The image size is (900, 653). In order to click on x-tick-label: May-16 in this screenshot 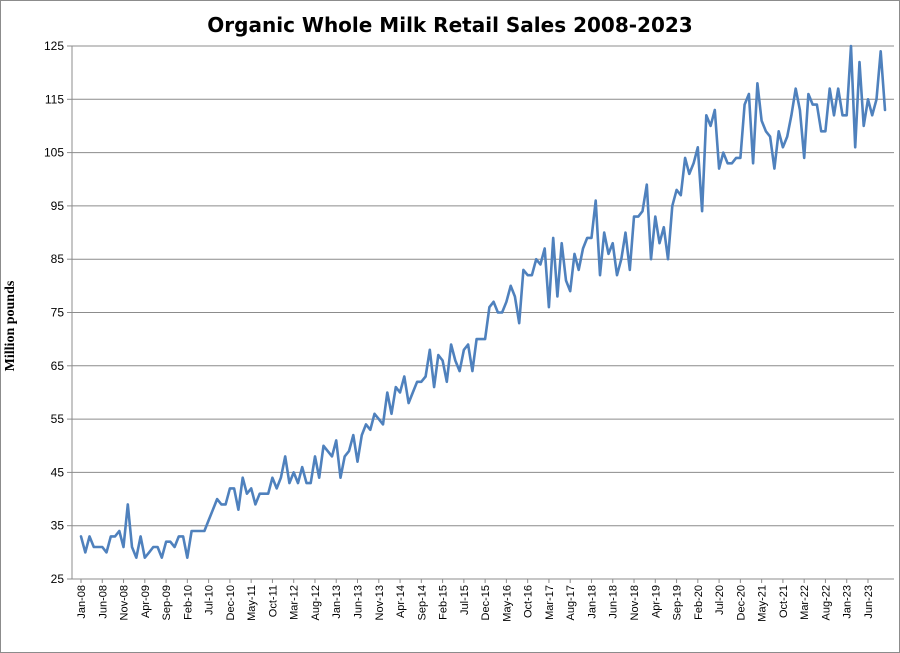, I will do `click(507, 603)`.